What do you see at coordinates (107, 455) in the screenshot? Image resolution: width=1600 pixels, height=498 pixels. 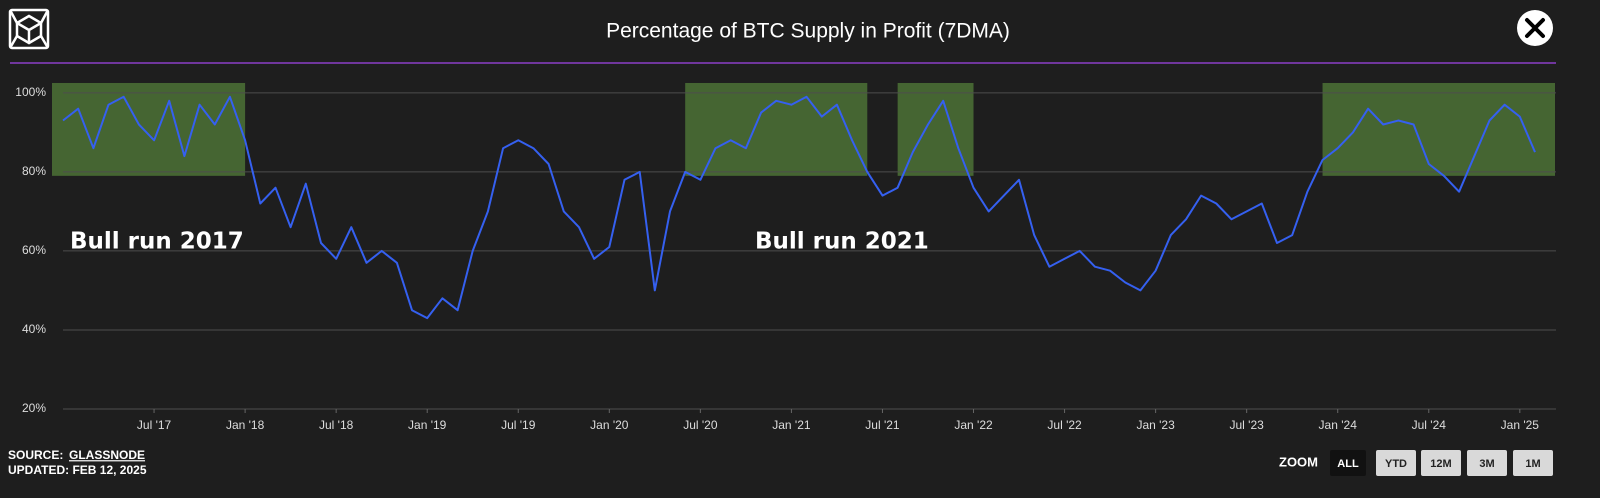 I see `source-link: GLASSNODE` at bounding box center [107, 455].